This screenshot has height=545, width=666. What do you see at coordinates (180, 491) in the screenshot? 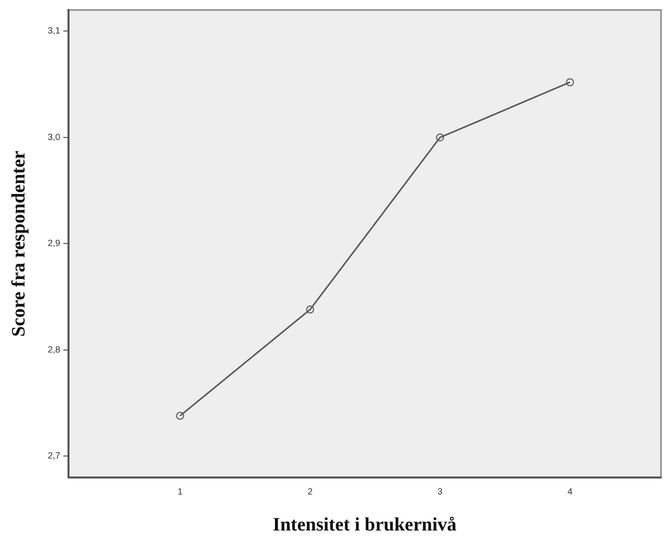
I see `x-tick-label: 1` at bounding box center [180, 491].